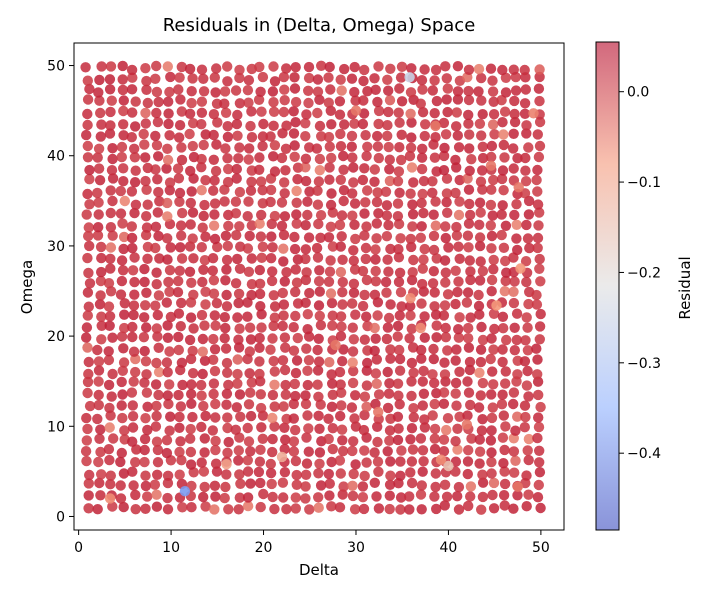  Describe the element at coordinates (27, 287) in the screenshot. I see `y-axis-label: Omega` at that location.